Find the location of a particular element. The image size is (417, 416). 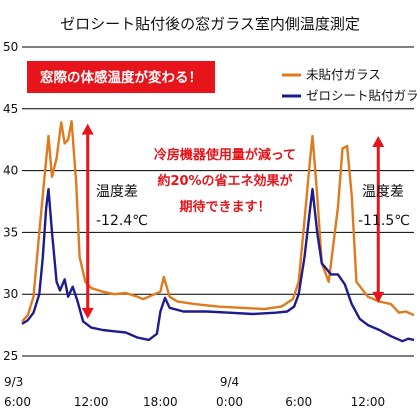

y-axis-ticks: 25 30 35 40 45 50 is located at coordinates (10, 201).